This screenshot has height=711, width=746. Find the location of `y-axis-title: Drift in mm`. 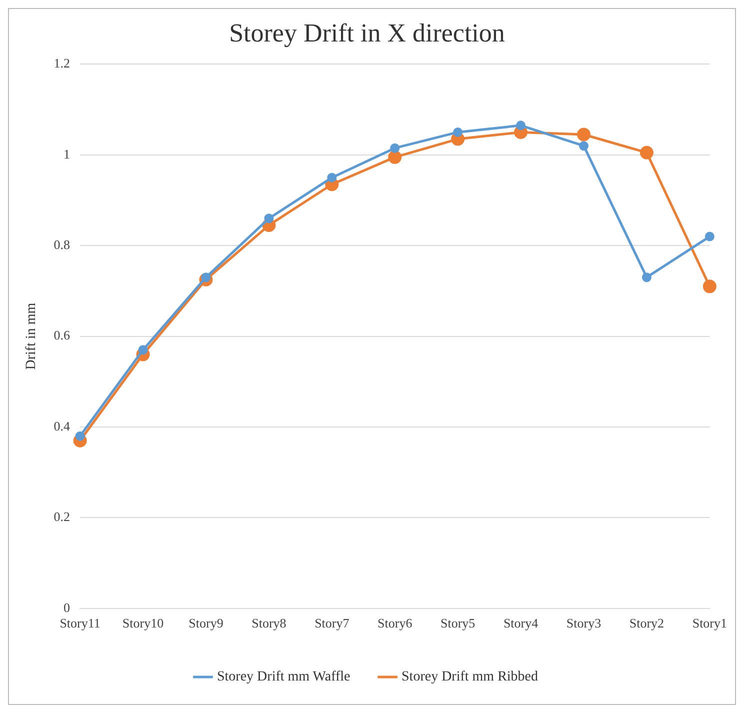

y-axis-title: Drift in mm is located at coordinates (32, 336).